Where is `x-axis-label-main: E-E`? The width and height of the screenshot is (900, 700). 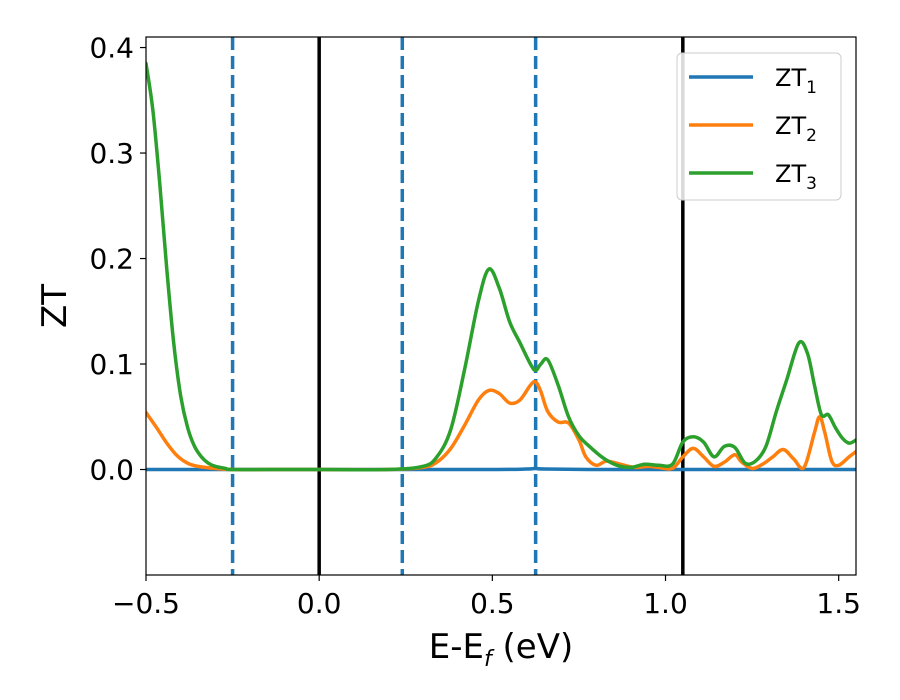 x-axis-label-main: E-E is located at coordinates (456, 647).